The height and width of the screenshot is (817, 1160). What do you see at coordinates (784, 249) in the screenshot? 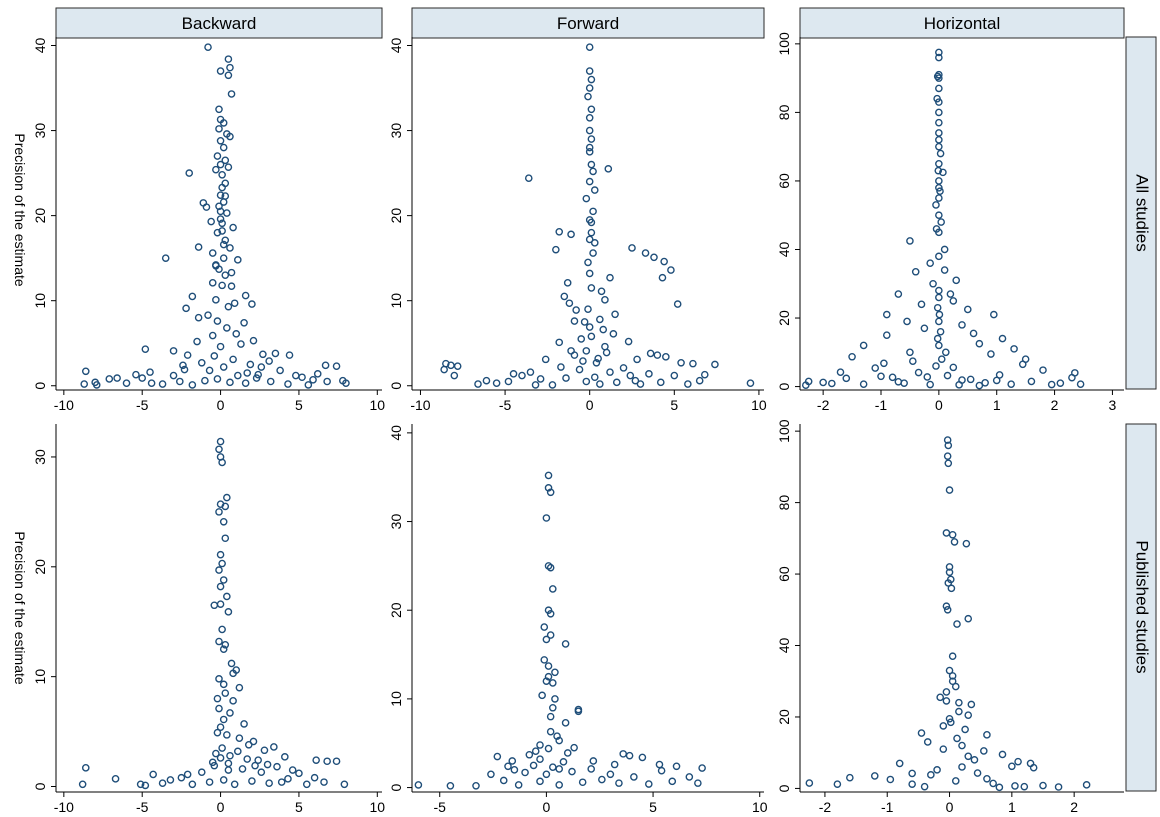
I see `y-tick-label-horizontal-all: 40` at bounding box center [784, 249].